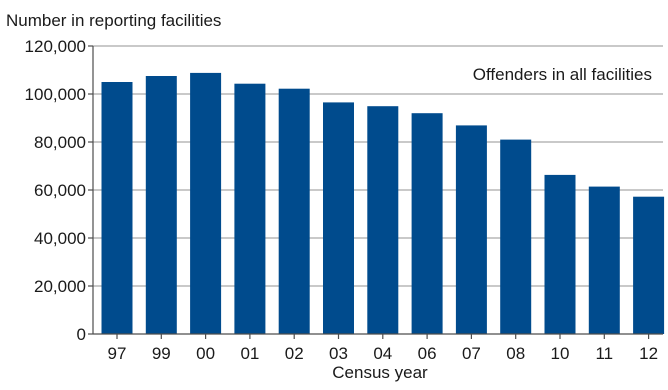 The image size is (668, 390). Describe the element at coordinates (60, 286) in the screenshot. I see `y-tick-label: 20,000` at that location.